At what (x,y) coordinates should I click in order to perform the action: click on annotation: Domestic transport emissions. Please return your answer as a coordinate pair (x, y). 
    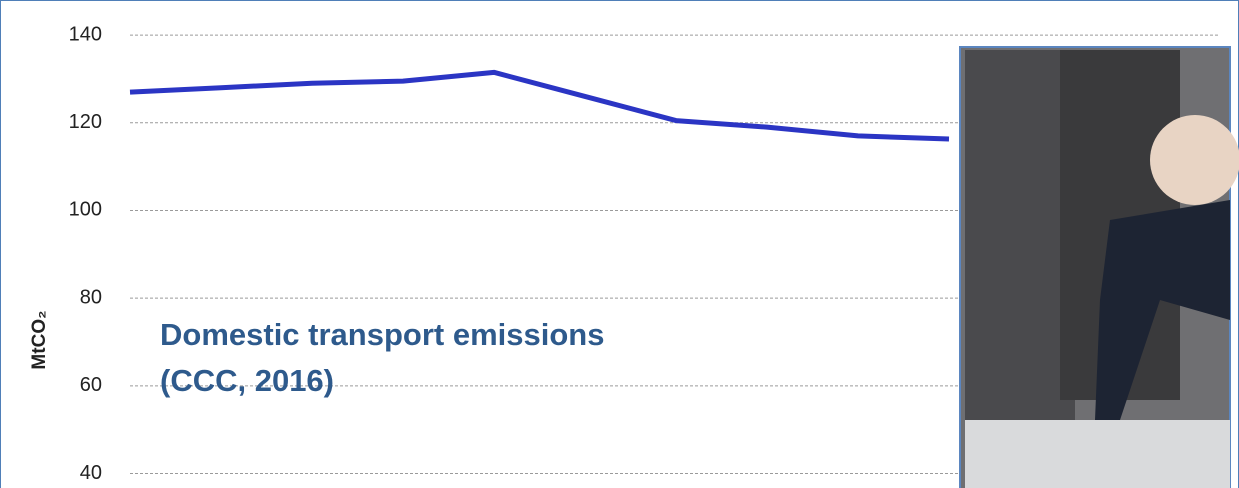
    Looking at the image, I should click on (382, 334).